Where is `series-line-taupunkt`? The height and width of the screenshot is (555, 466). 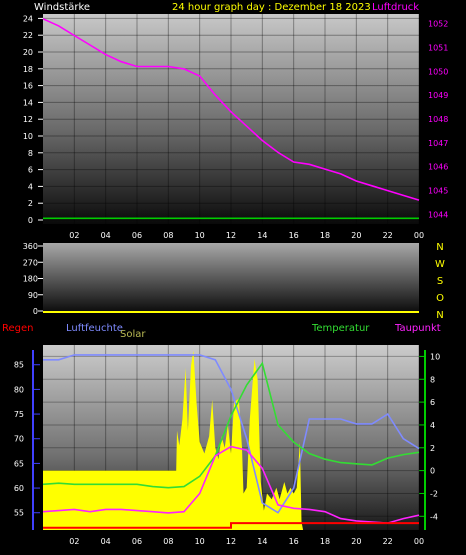
series-line-taupunkt is located at coordinates (231, 484).